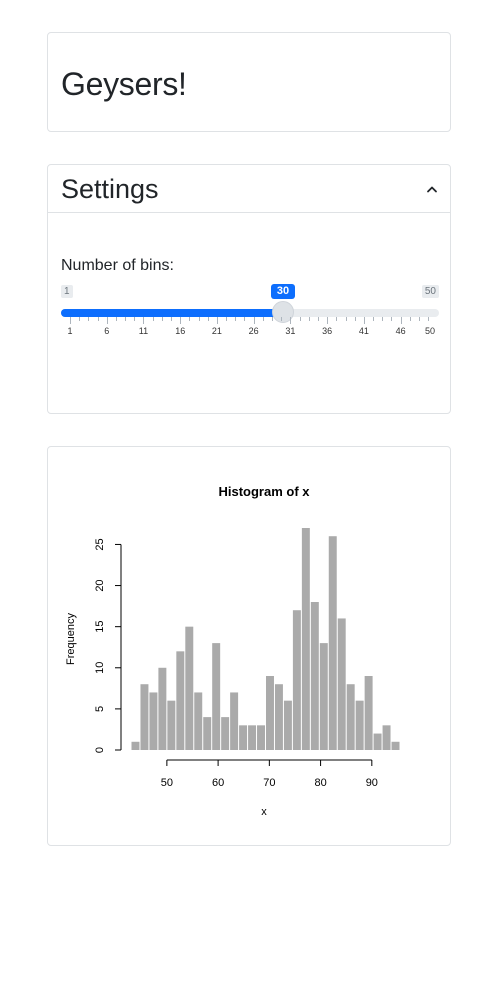 Image resolution: width=500 pixels, height=1000 pixels. What do you see at coordinates (320, 783) in the screenshot?
I see `x-tick-label: 80` at bounding box center [320, 783].